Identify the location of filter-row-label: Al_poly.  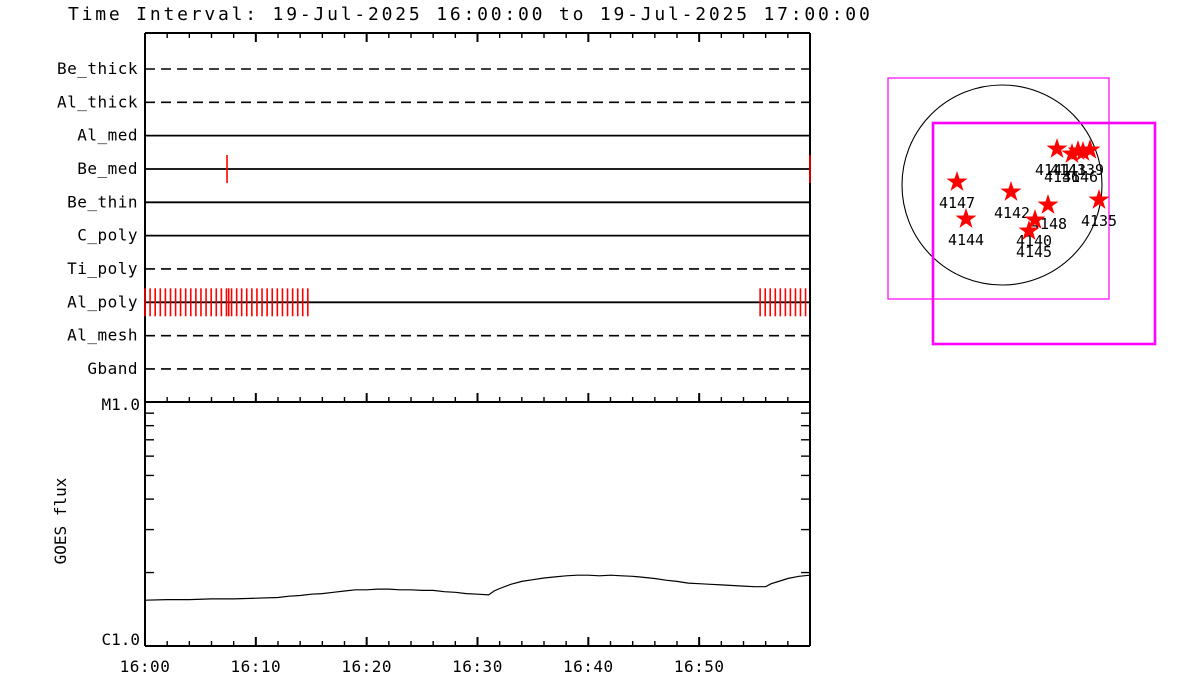
(102, 301).